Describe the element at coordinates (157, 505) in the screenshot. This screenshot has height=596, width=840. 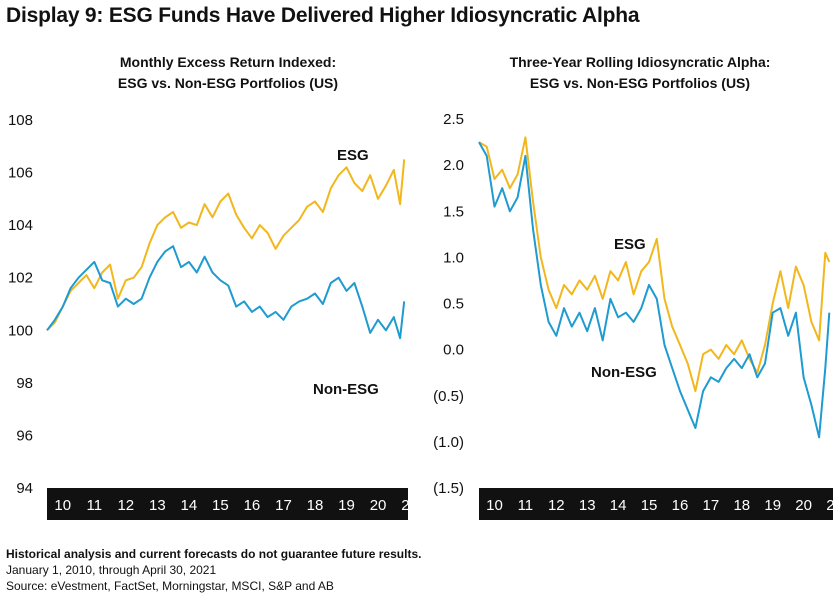
I see `left-x-tick-label: 13` at that location.